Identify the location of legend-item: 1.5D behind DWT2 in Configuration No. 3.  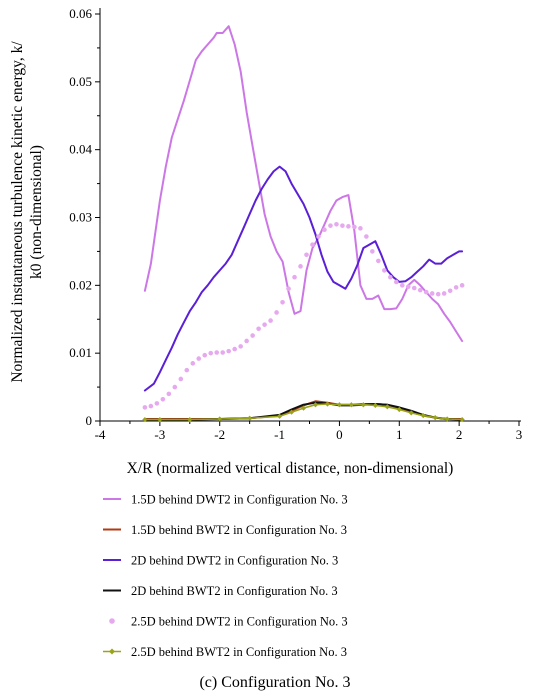
(225, 500).